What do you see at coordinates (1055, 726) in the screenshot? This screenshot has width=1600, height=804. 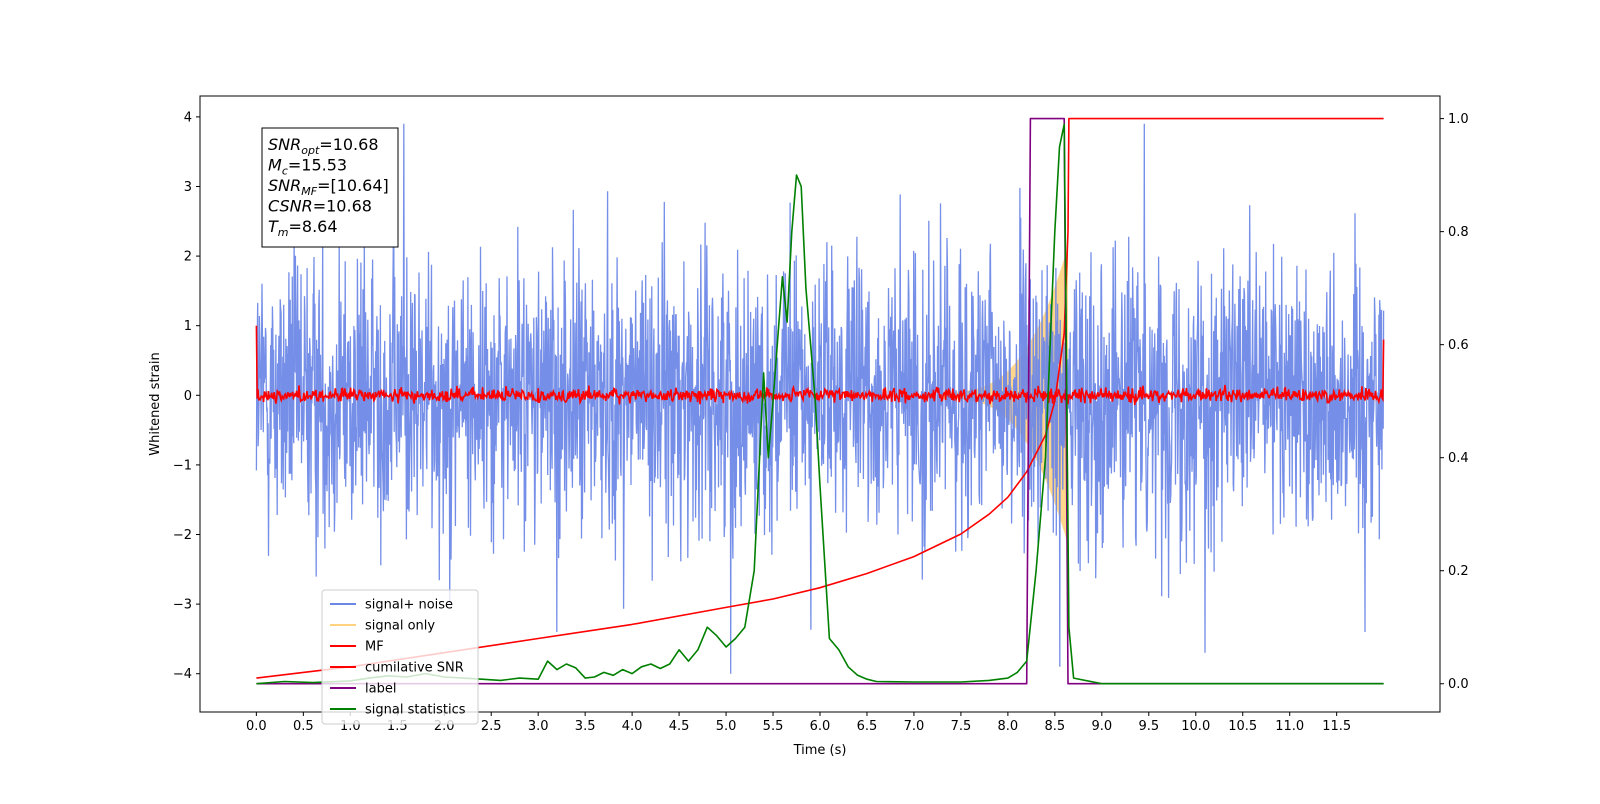 I see `x-tick-label: 8.5` at bounding box center [1055, 726].